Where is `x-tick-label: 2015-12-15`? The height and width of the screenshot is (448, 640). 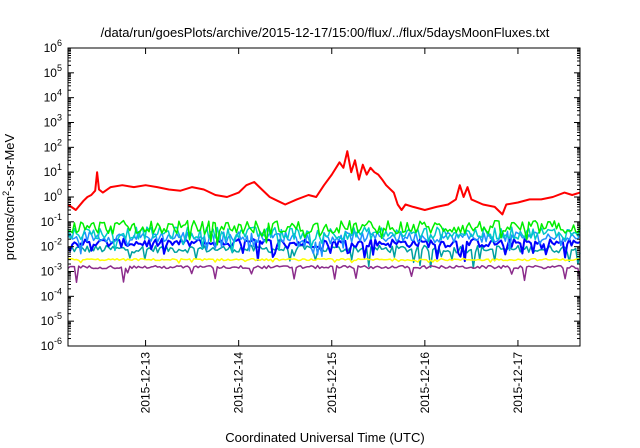
x-tick-label: 2015-12-15 is located at coordinates (332, 383).